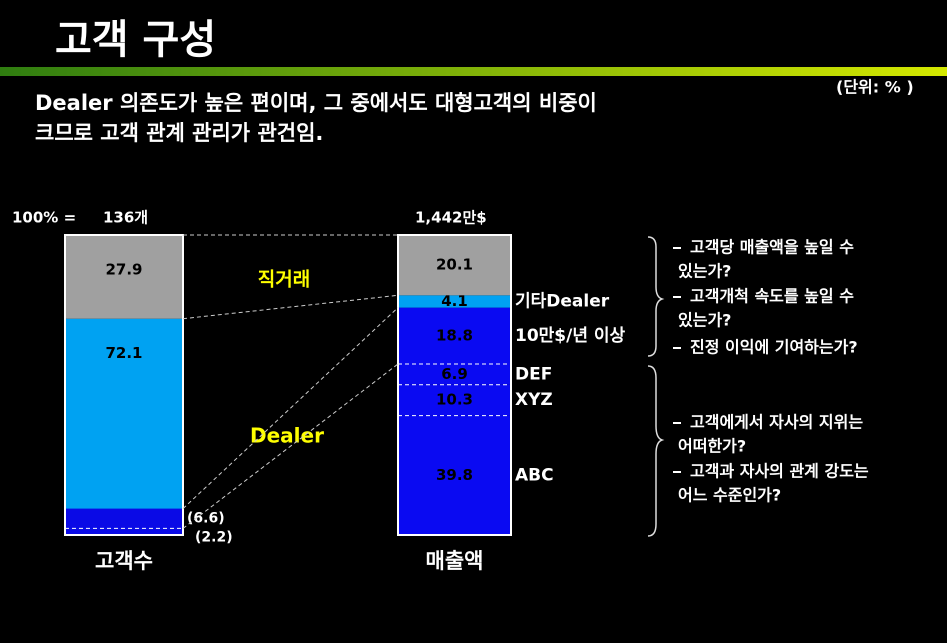 The width and height of the screenshot is (947, 643). What do you see at coordinates (135, 40) in the screenshot?
I see `slide-title: 고객 구성` at bounding box center [135, 40].